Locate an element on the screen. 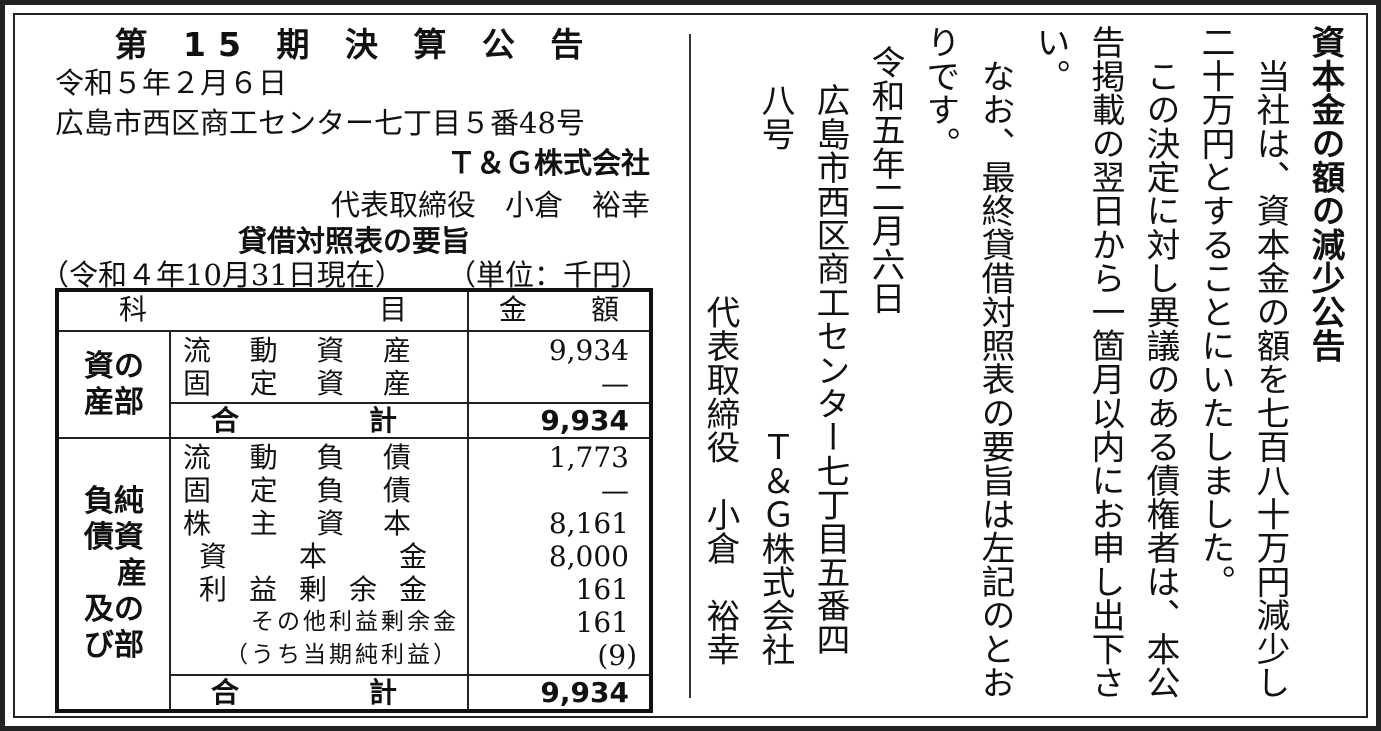 This screenshot has height=731, width=1381. assets-total-value: 9,934 is located at coordinates (584, 420).